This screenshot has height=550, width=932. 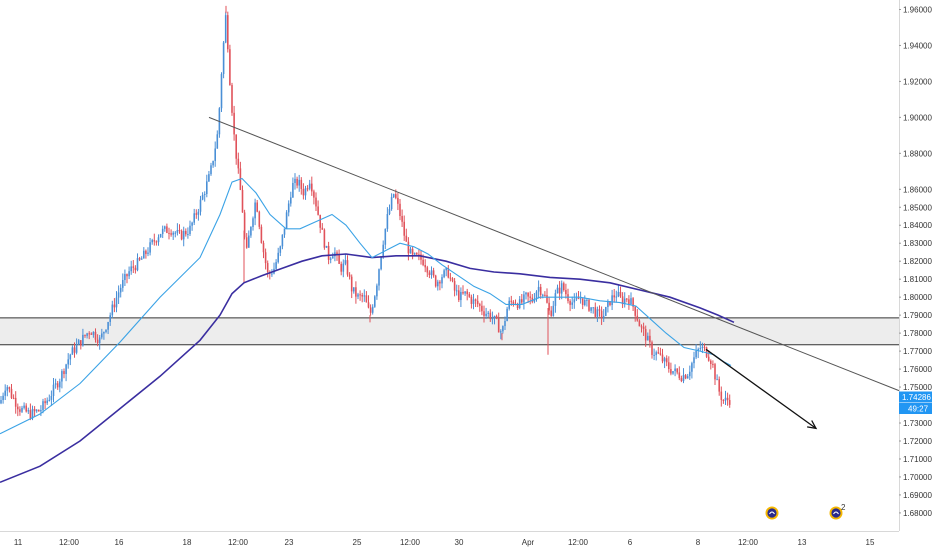 I want to click on countdown-badge, so click(x=915, y=408).